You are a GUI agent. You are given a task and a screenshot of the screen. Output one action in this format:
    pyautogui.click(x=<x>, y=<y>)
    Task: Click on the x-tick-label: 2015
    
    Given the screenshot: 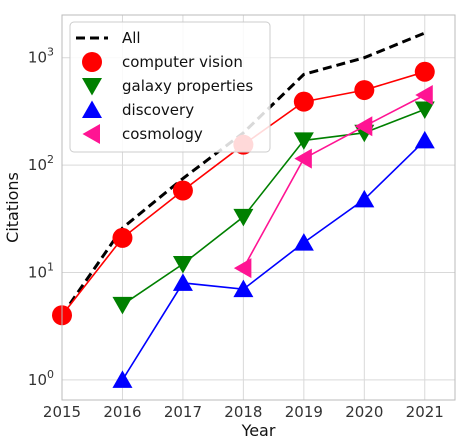 What is the action you would take?
    pyautogui.click(x=62, y=412)
    